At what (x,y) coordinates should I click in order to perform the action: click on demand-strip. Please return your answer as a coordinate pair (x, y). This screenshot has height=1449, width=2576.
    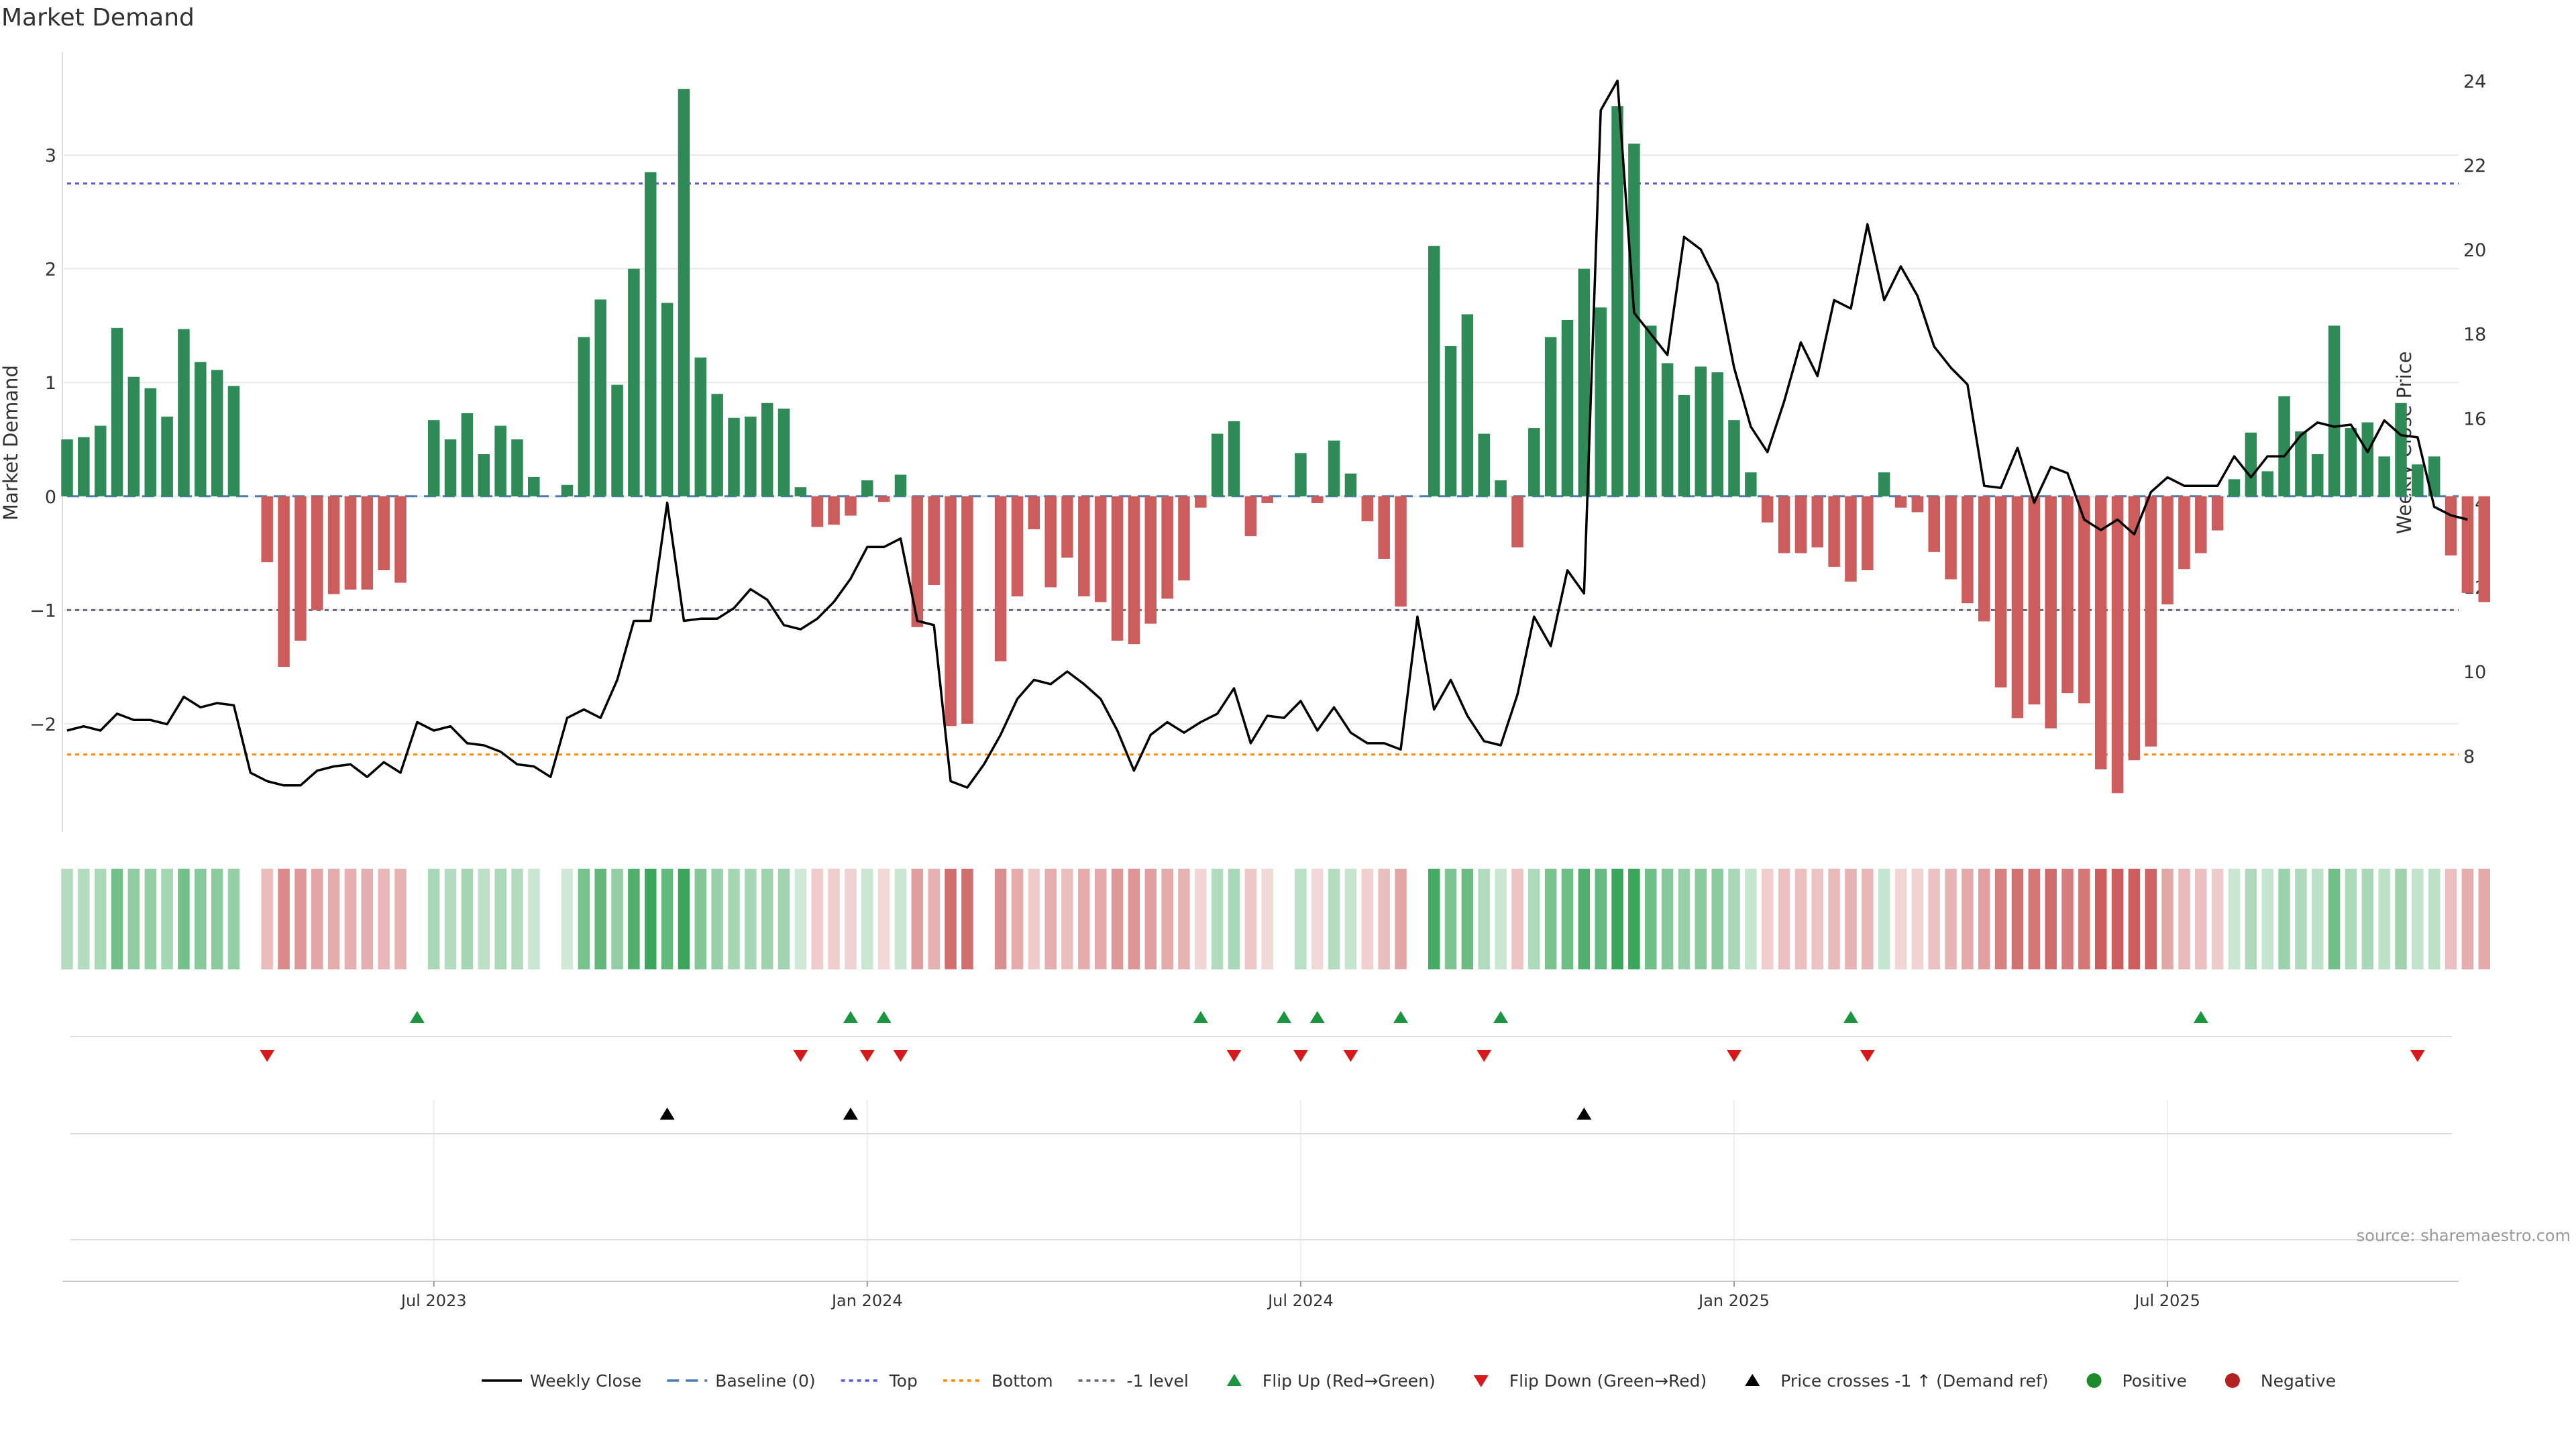
    Looking at the image, I should click on (1275, 919).